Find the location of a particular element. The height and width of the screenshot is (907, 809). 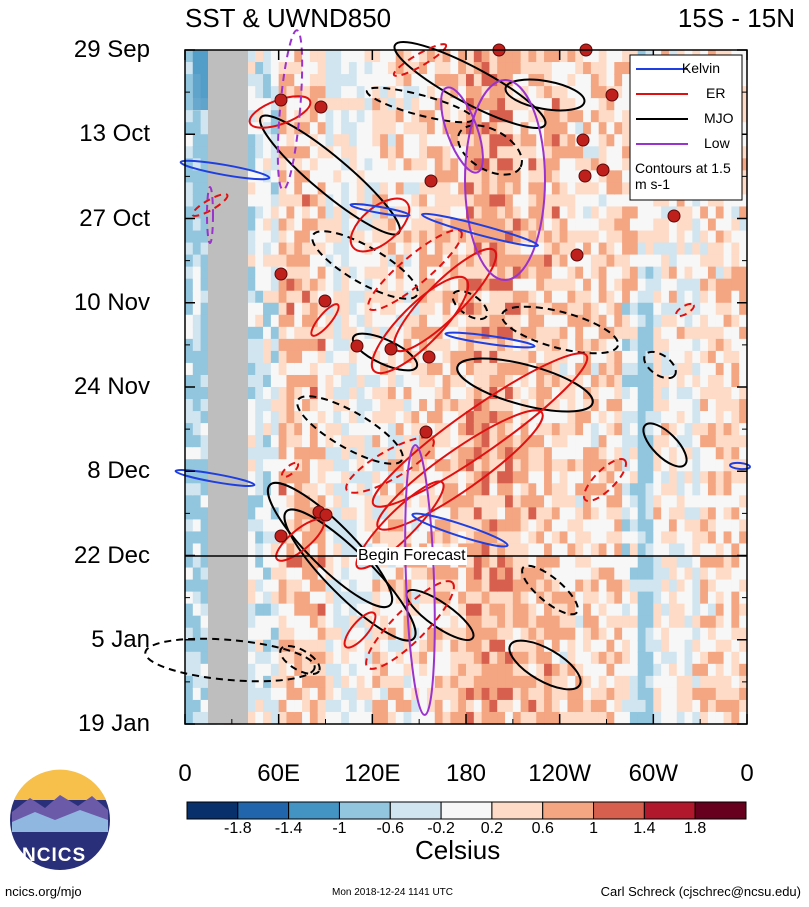

legend-contour-note: Contours at 1.5 m s-1 is located at coordinates (683, 176).